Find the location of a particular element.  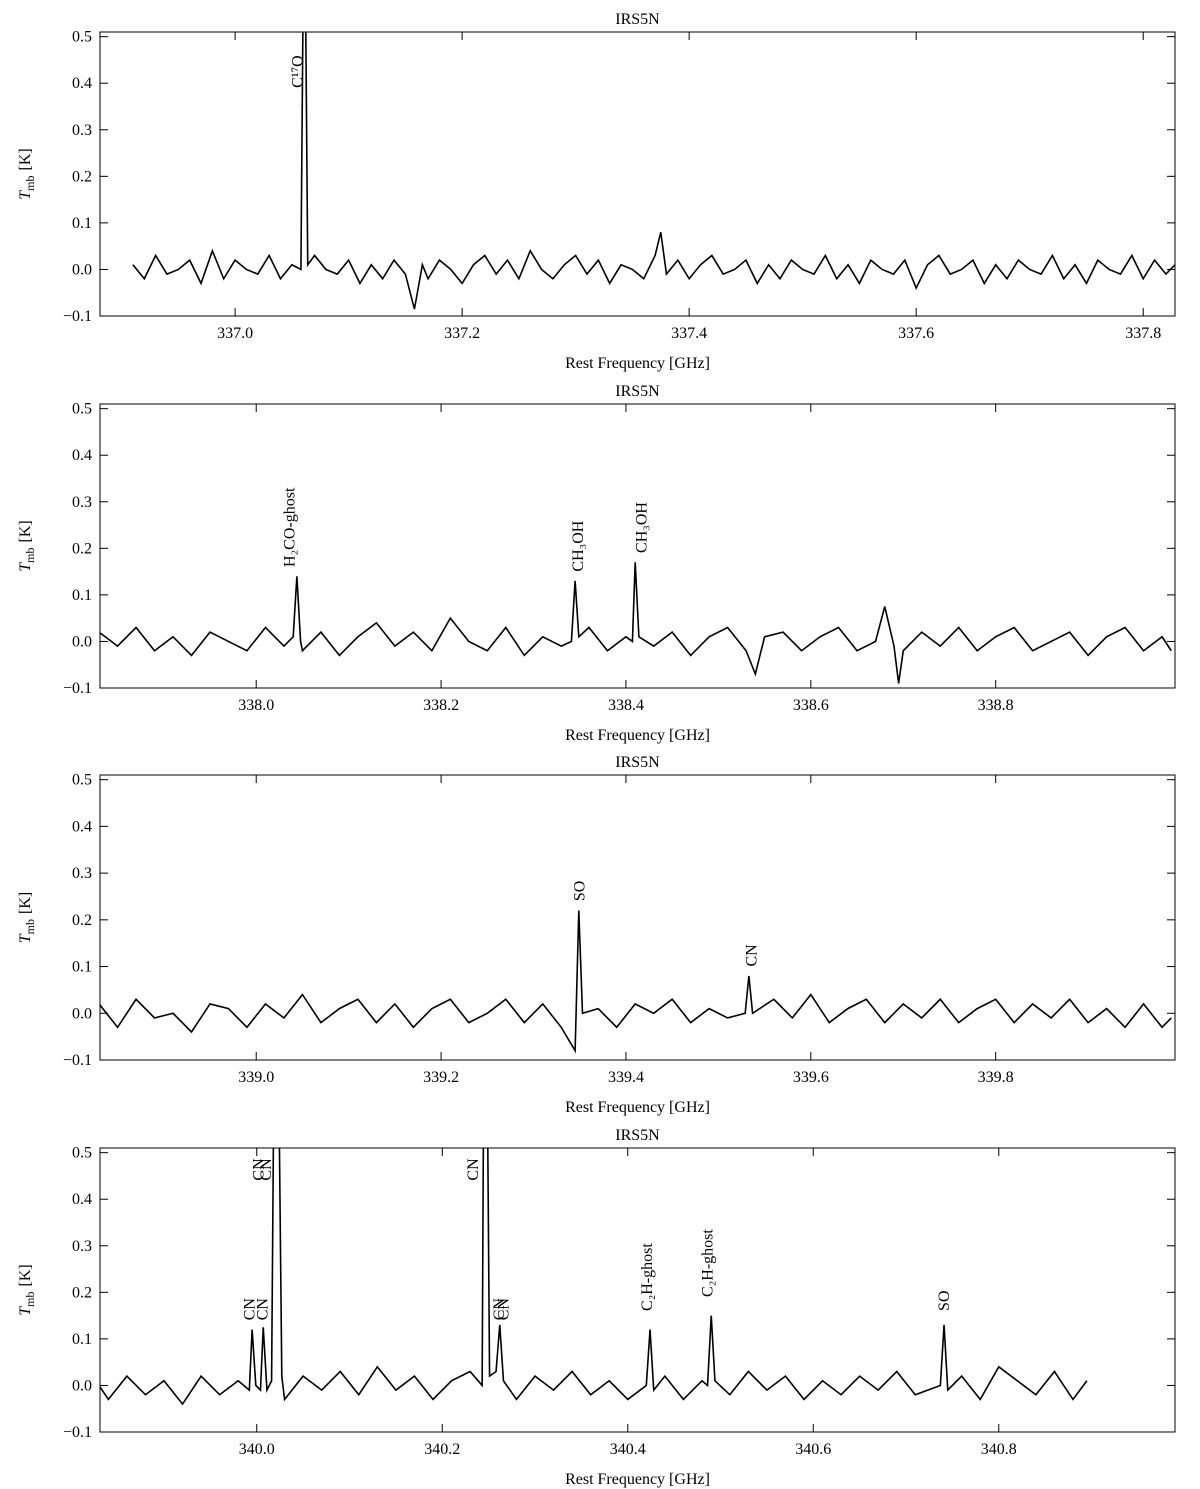

x-tick-label: 340.2 is located at coordinates (442, 1449).